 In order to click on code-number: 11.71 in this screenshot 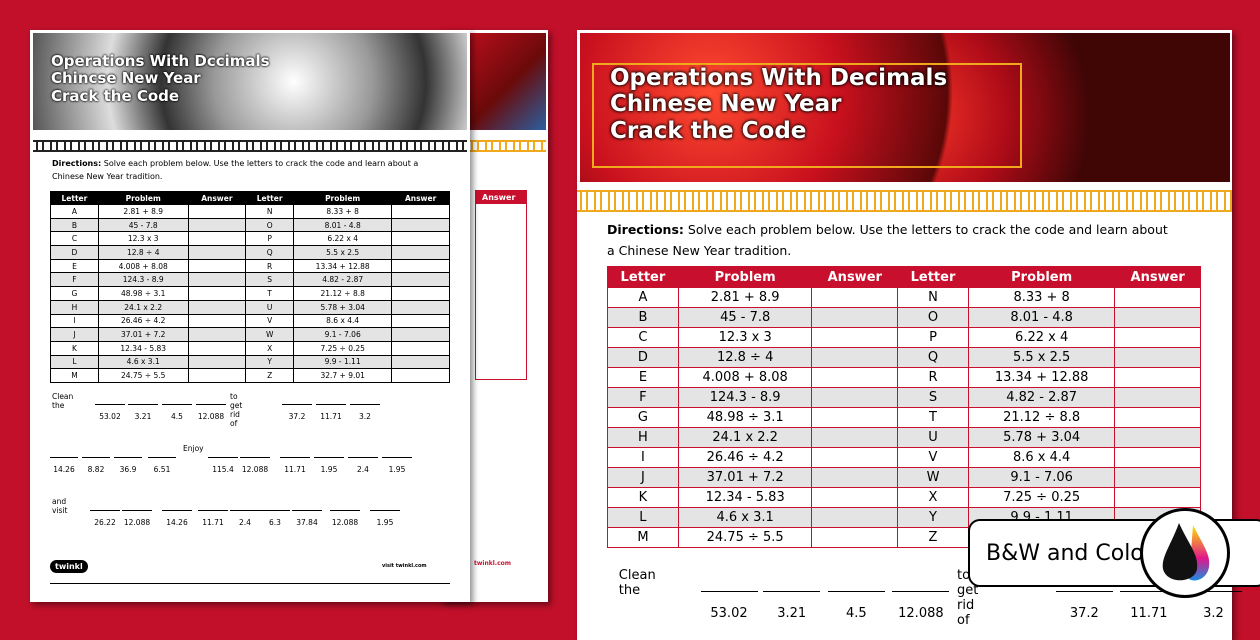, I will do `click(213, 522)`.